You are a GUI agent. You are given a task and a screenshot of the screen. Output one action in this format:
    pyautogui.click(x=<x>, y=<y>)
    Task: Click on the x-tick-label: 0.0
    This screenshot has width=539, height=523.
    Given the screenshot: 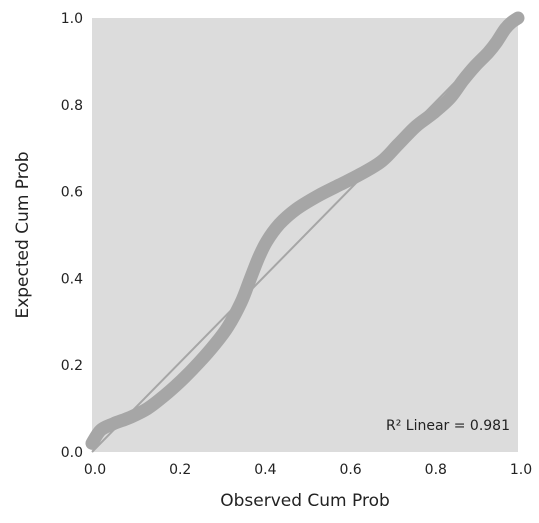 What is the action you would take?
    pyautogui.click(x=95, y=470)
    